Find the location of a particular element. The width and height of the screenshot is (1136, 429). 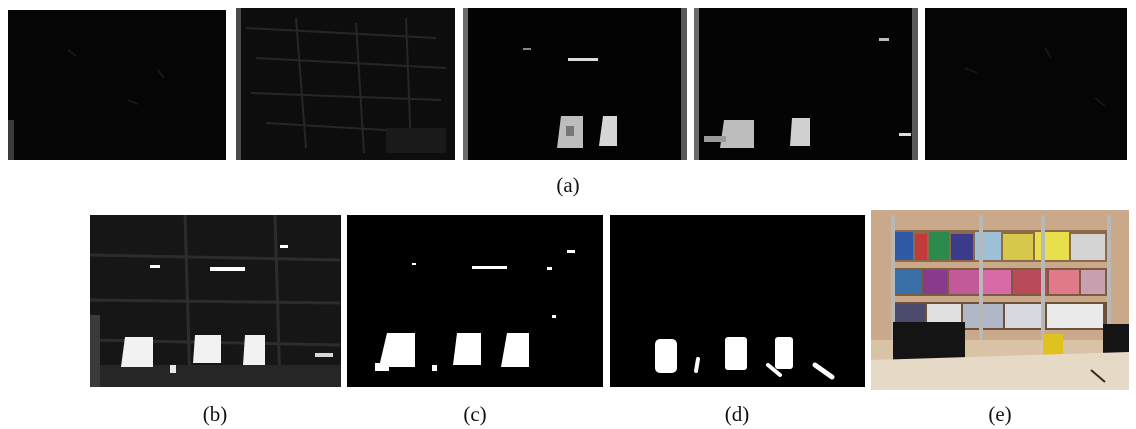

map-a1 is located at coordinates (117, 85).